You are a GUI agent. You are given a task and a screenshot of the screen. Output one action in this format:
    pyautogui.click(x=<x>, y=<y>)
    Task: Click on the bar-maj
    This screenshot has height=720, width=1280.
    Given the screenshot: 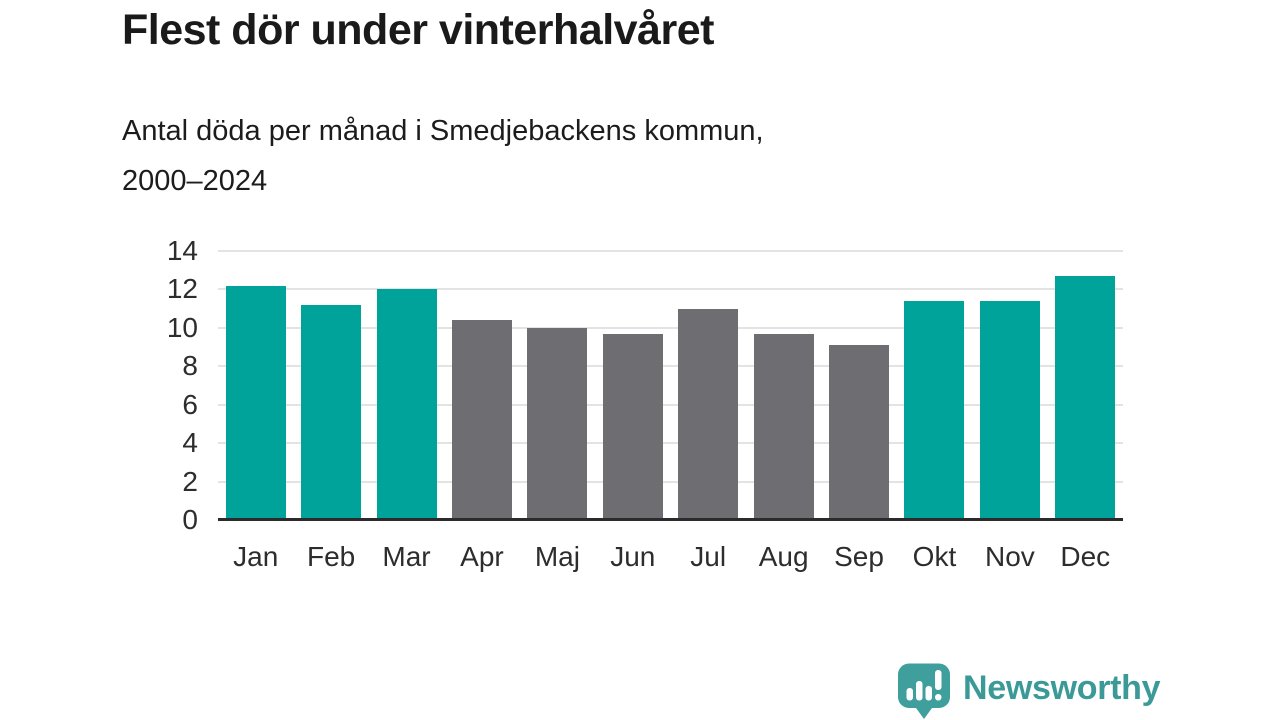 What is the action you would take?
    pyautogui.click(x=557, y=423)
    